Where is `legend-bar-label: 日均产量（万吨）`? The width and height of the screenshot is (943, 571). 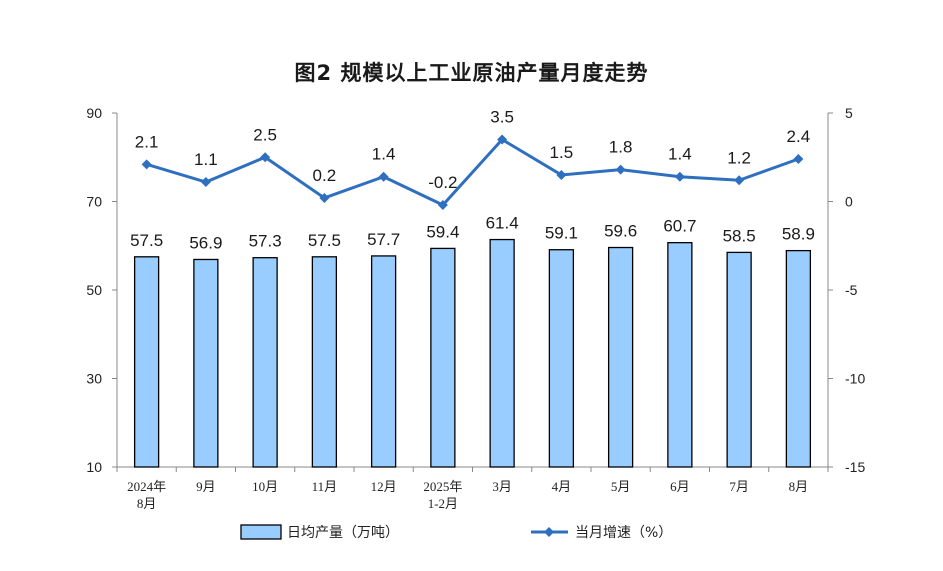 legend-bar-label: 日均产量（万吨） is located at coordinates (343, 533).